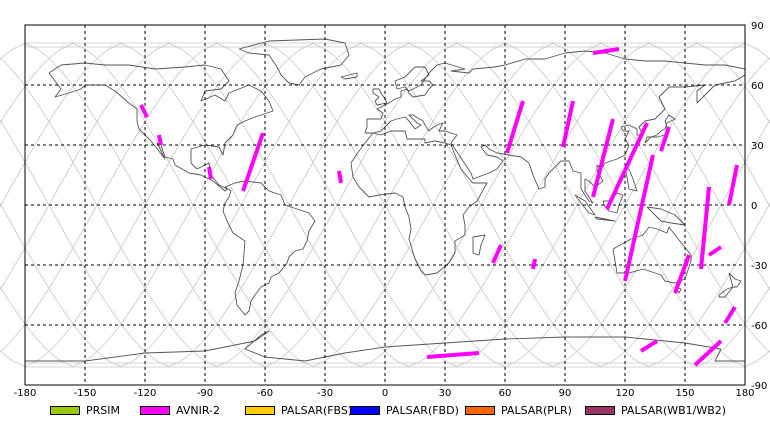  I want to click on x-tick-label: -150, so click(85, 393).